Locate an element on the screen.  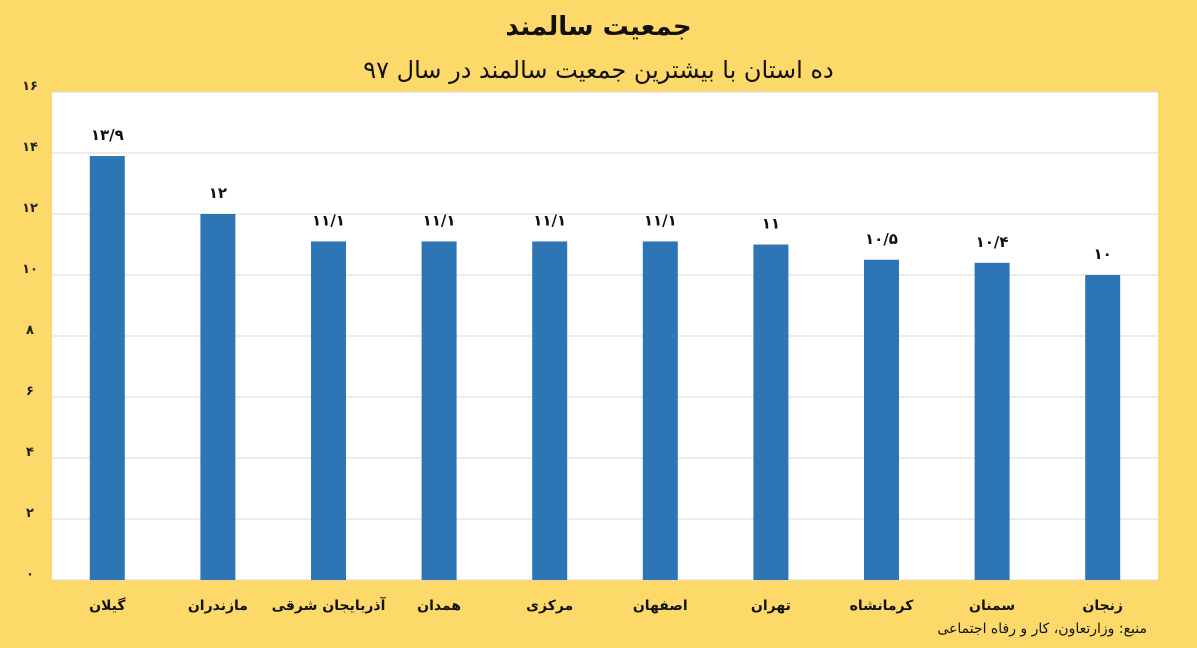
y-tick-label: ۱۲ is located at coordinates (30, 208).